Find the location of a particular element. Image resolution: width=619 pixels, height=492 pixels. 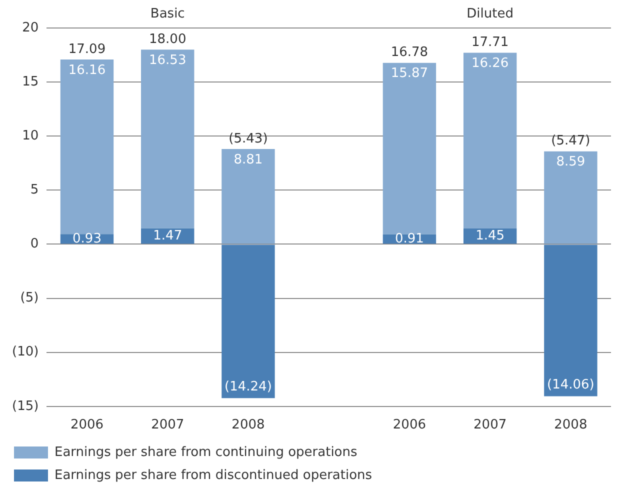

text: Diluted is located at coordinates (490, 14).